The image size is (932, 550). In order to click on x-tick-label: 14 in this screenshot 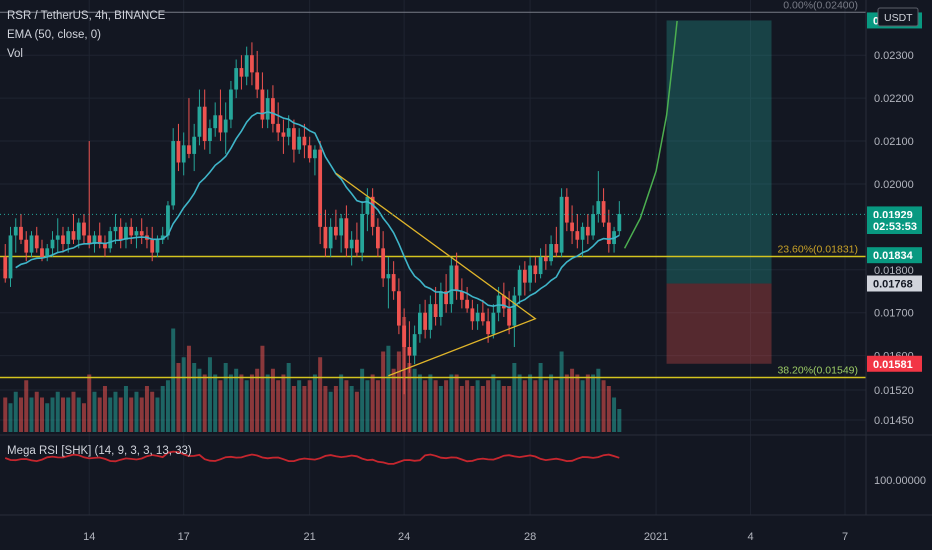, I will do `click(89, 537)`.